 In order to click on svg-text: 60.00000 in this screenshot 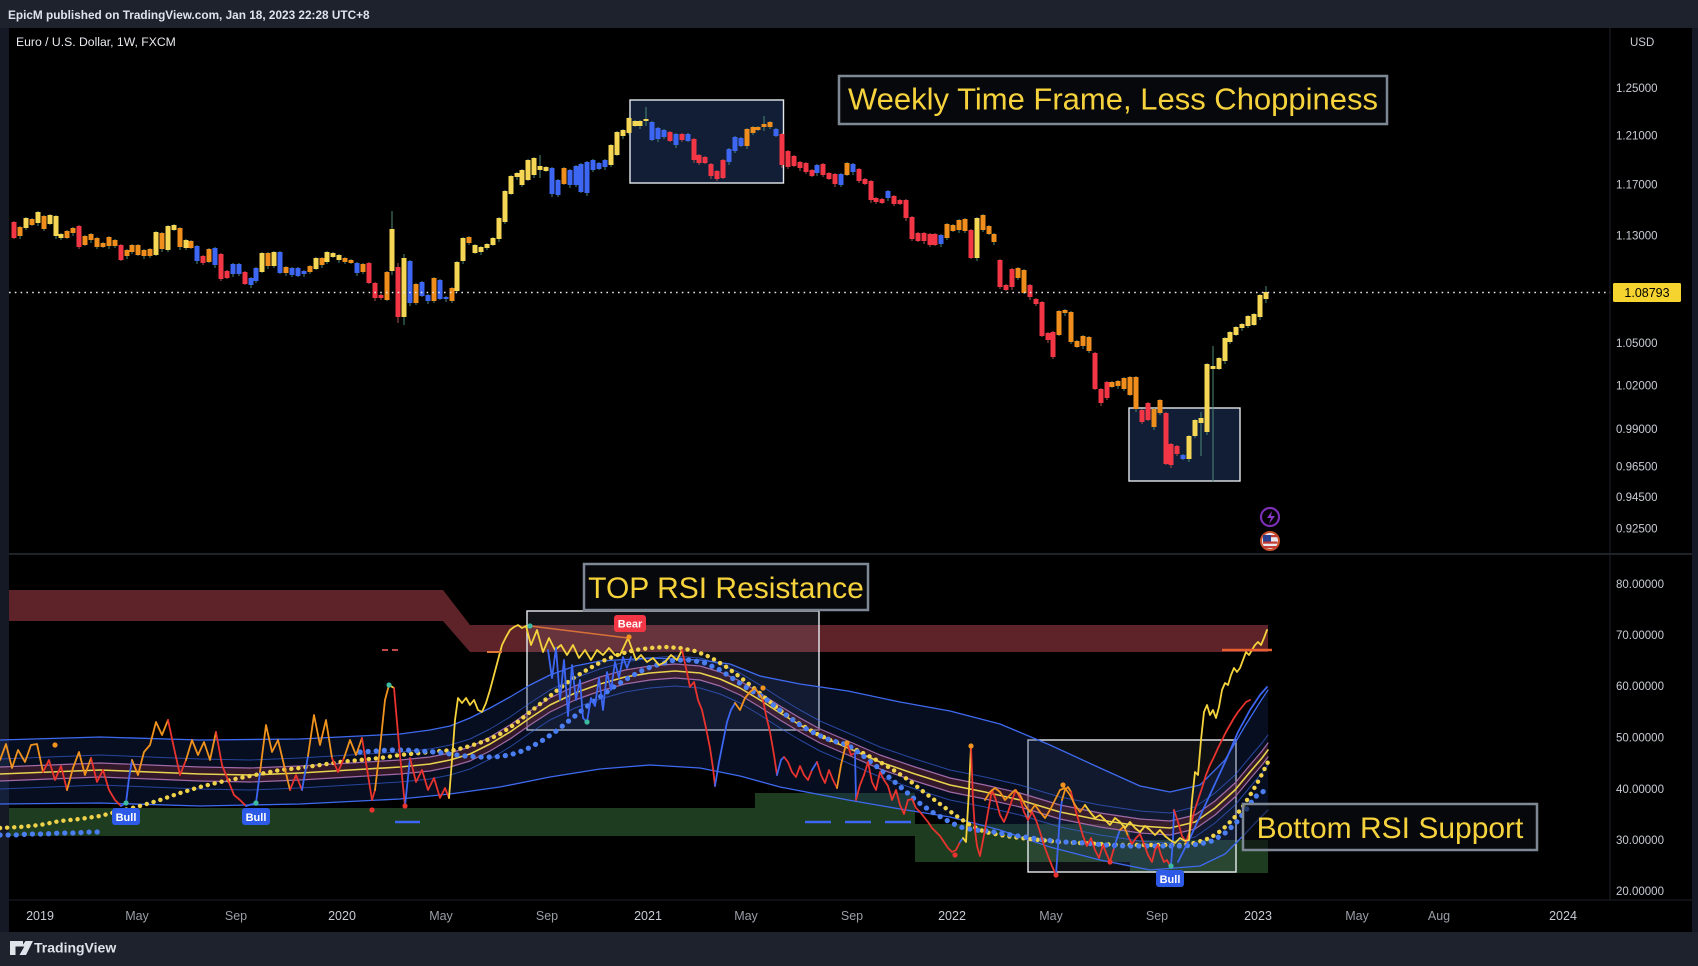, I will do `click(1640, 687)`.